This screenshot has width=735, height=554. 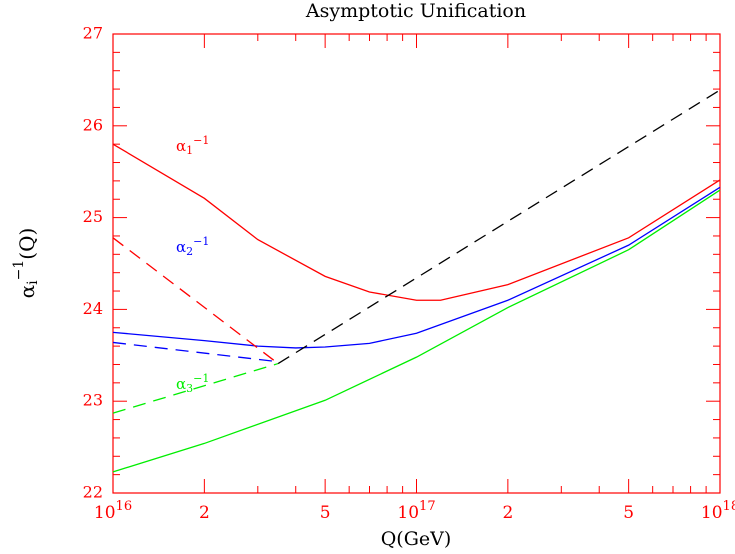 I want to click on y-label-sup: −1, so click(x=19, y=270).